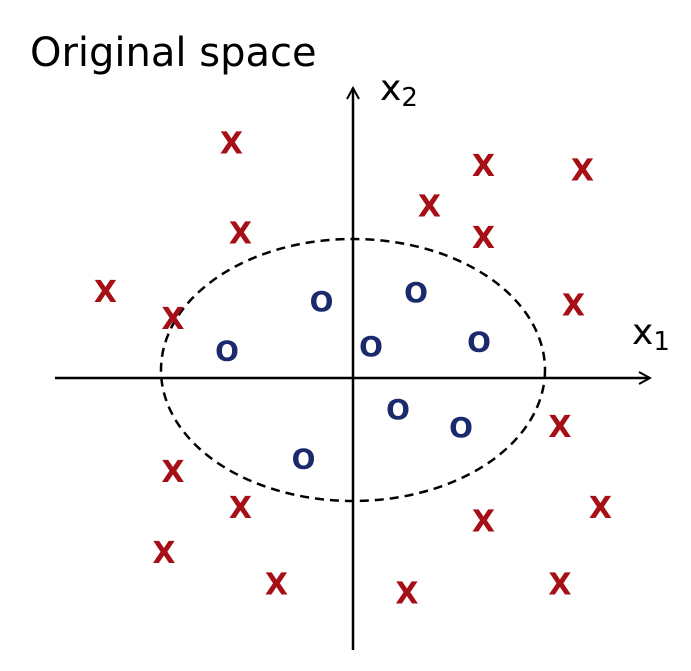 The height and width of the screenshot is (671, 691). What do you see at coordinates (173, 53) in the screenshot?
I see `diagram-title: Original space` at bounding box center [173, 53].